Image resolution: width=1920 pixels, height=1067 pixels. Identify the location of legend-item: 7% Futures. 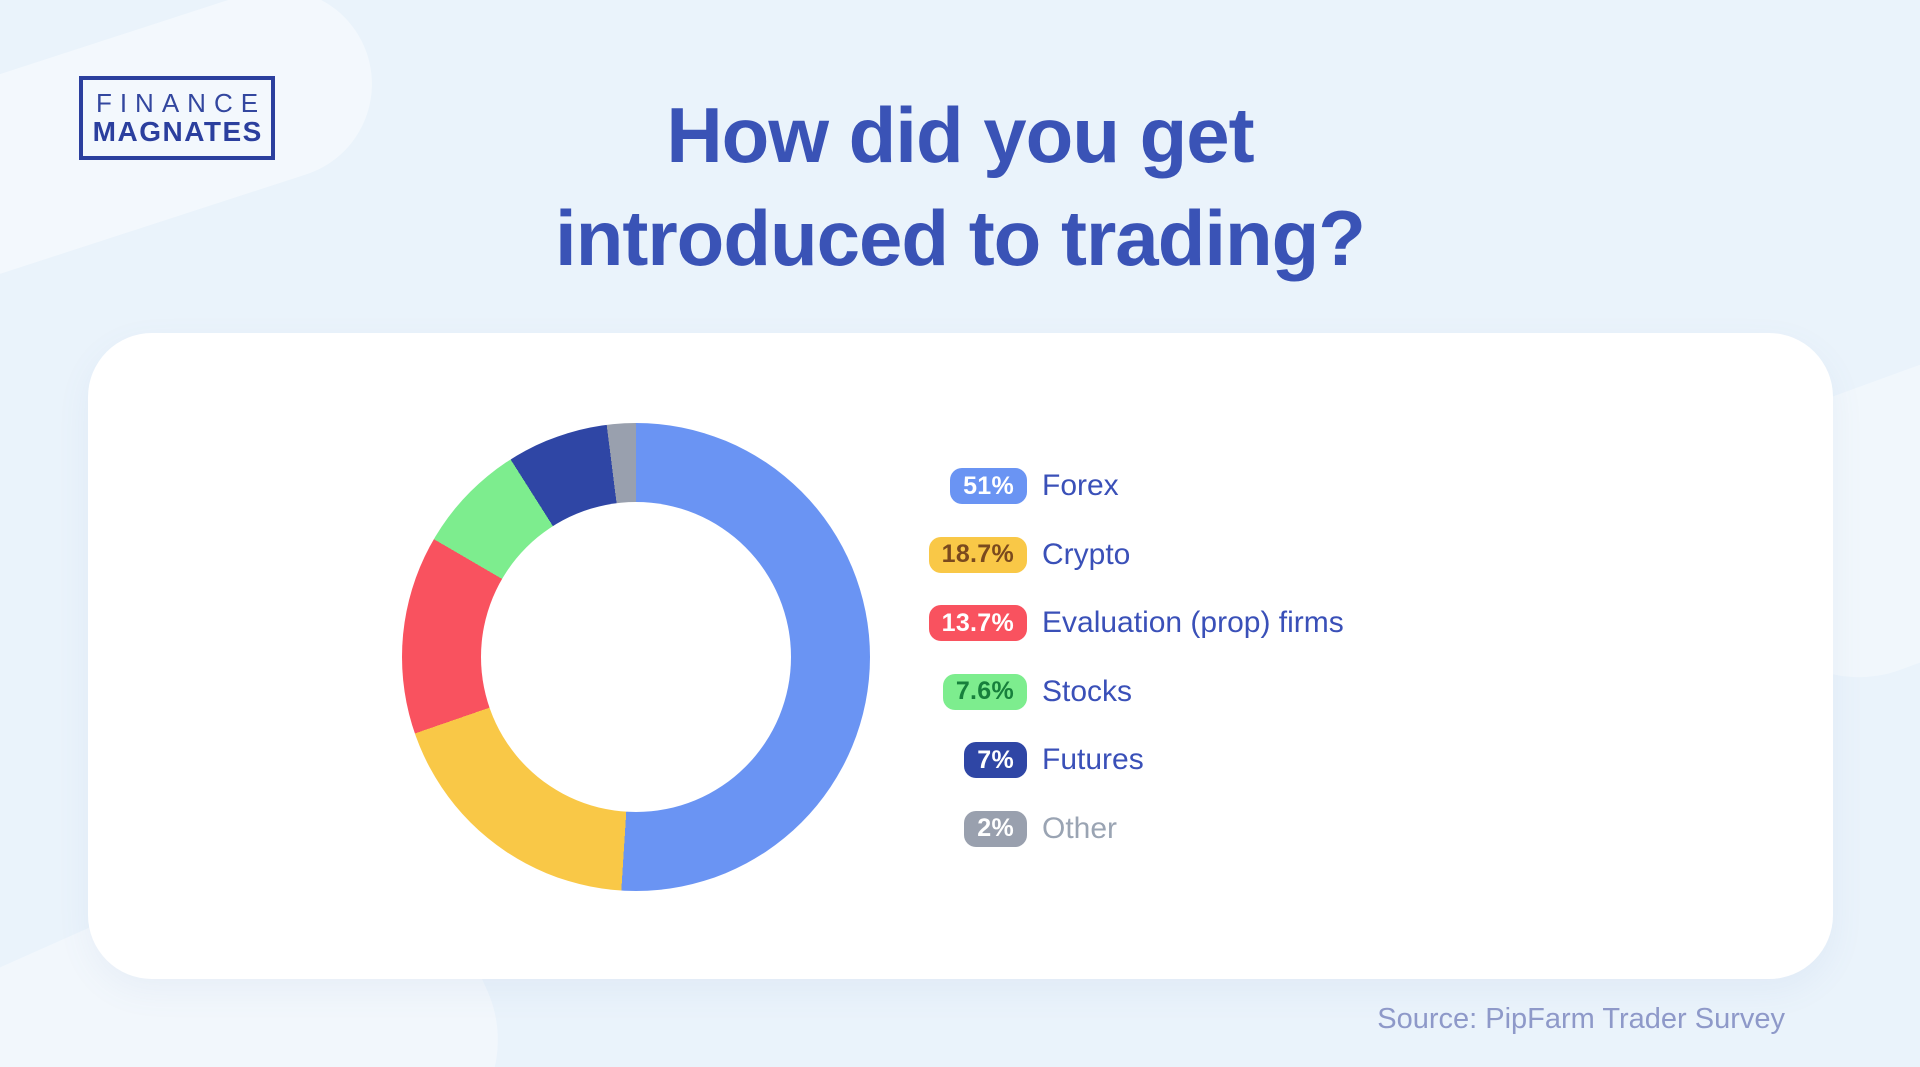
(1110, 760).